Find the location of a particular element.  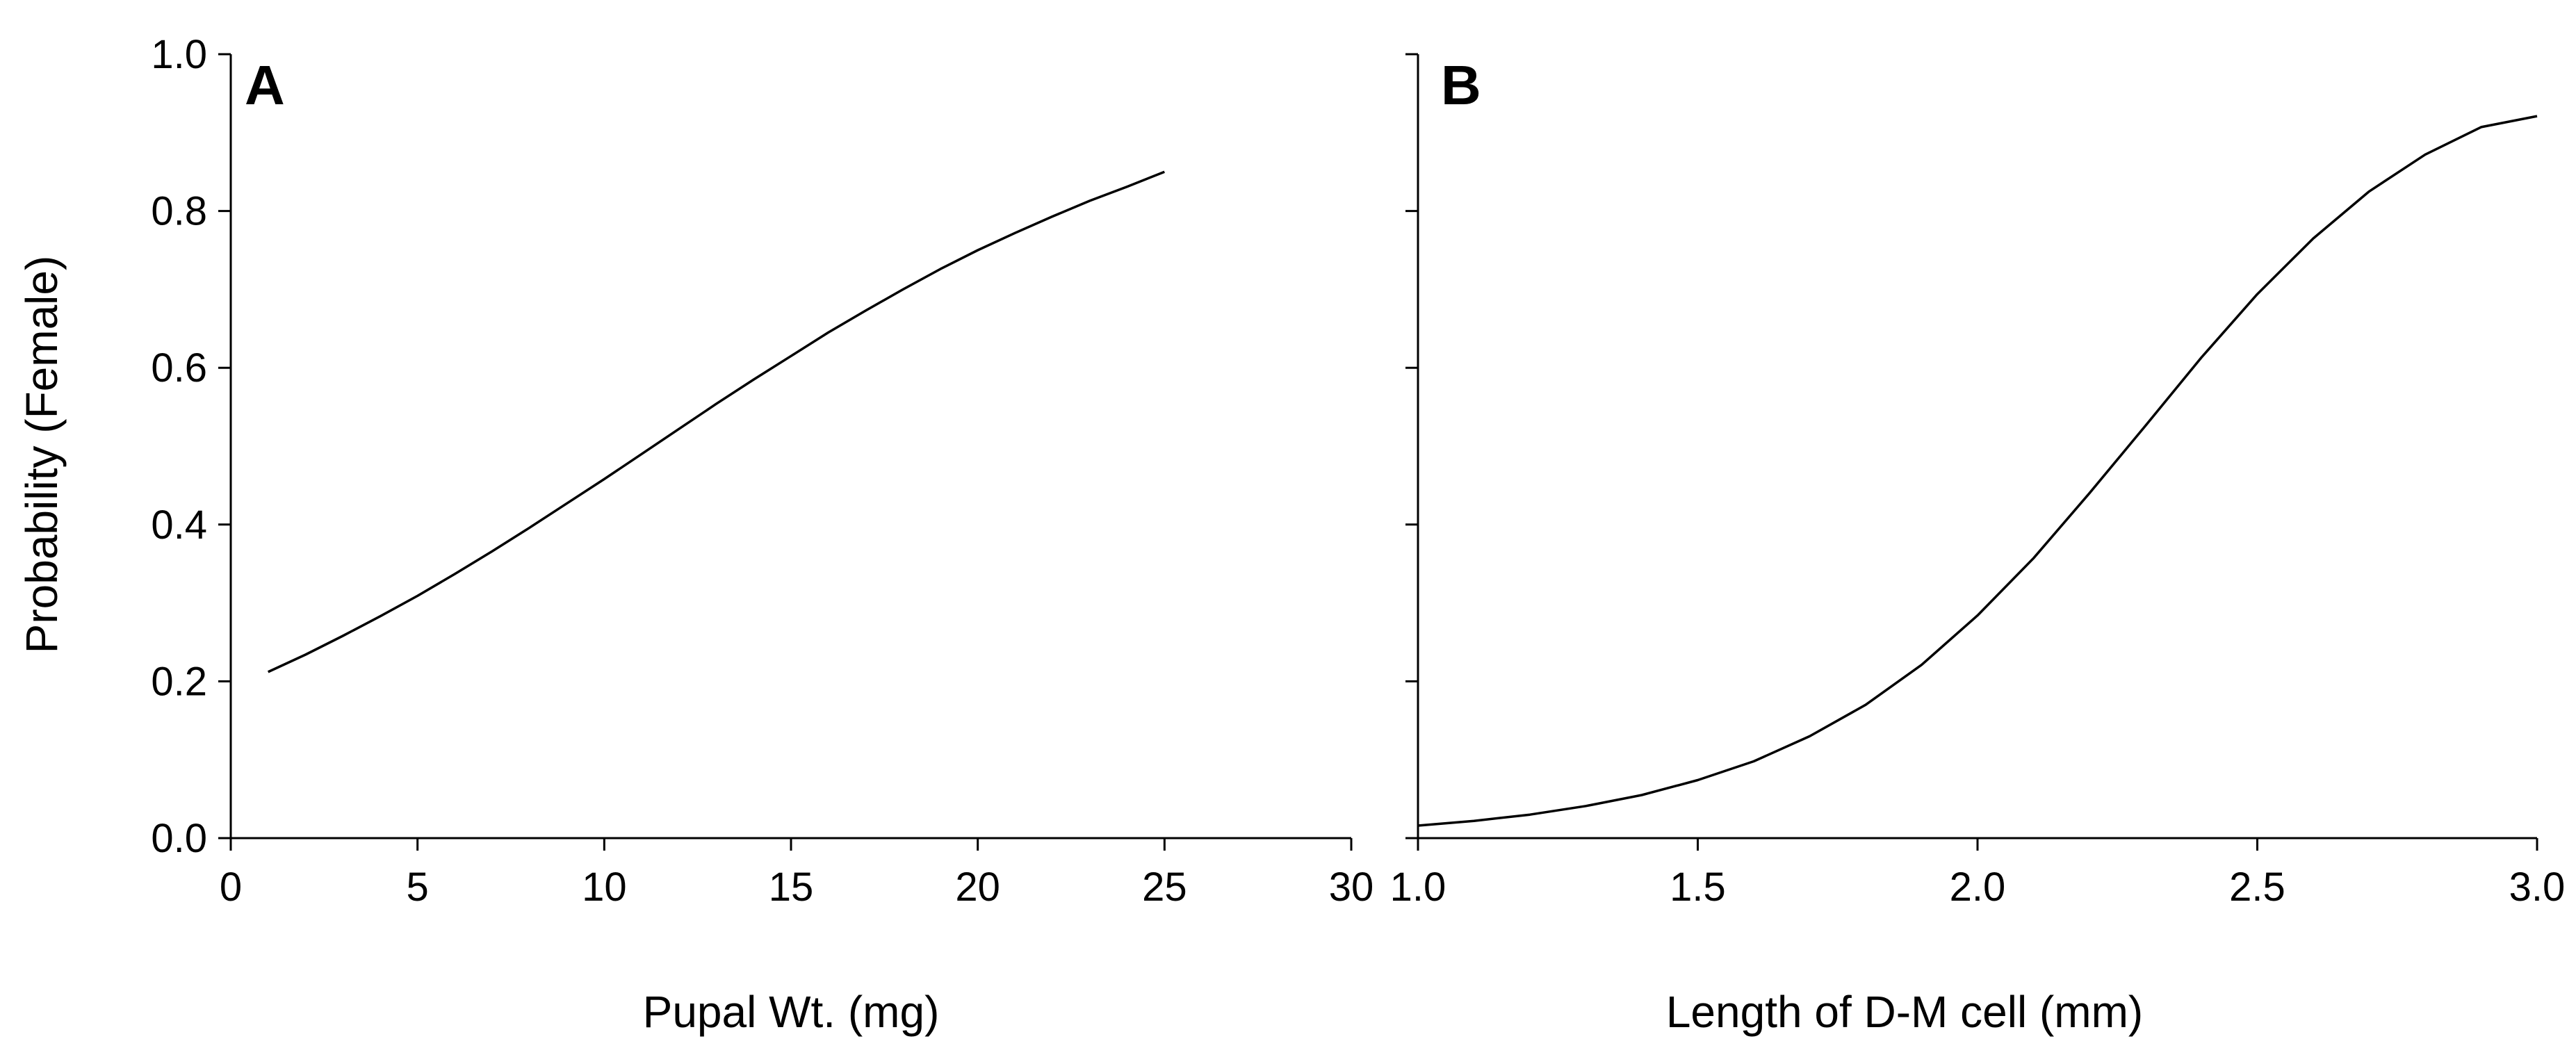

panel-a-y-tick-label: 0.8 is located at coordinates (179, 211).